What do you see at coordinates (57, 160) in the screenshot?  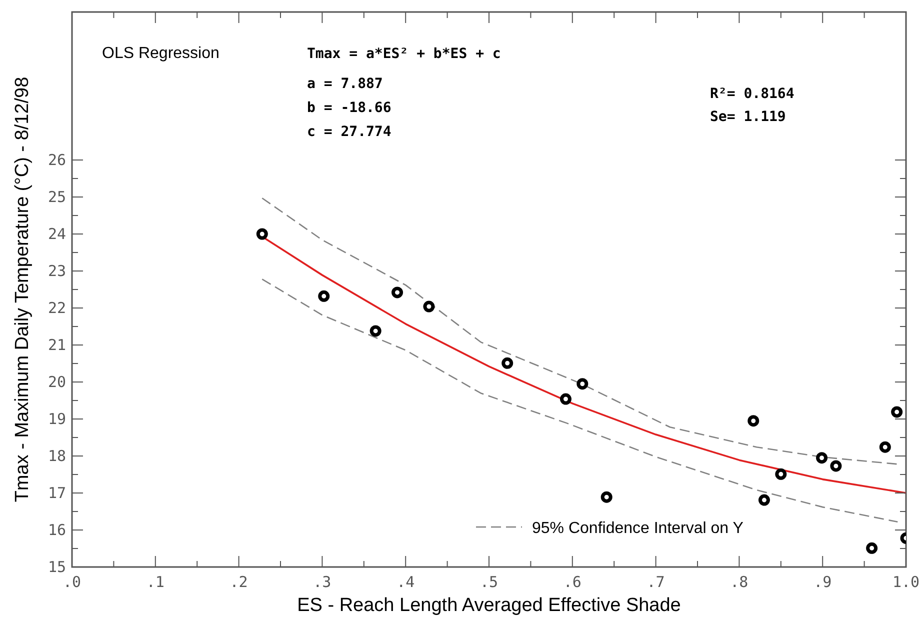 I see `y-tick-label: 26` at bounding box center [57, 160].